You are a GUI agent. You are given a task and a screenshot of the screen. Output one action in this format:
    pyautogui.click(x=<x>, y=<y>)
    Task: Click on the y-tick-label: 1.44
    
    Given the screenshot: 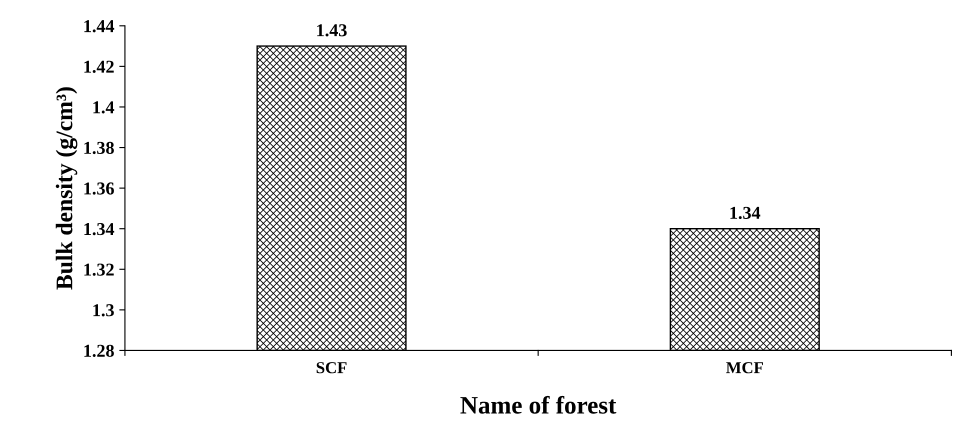 What is the action you would take?
    pyautogui.click(x=99, y=26)
    